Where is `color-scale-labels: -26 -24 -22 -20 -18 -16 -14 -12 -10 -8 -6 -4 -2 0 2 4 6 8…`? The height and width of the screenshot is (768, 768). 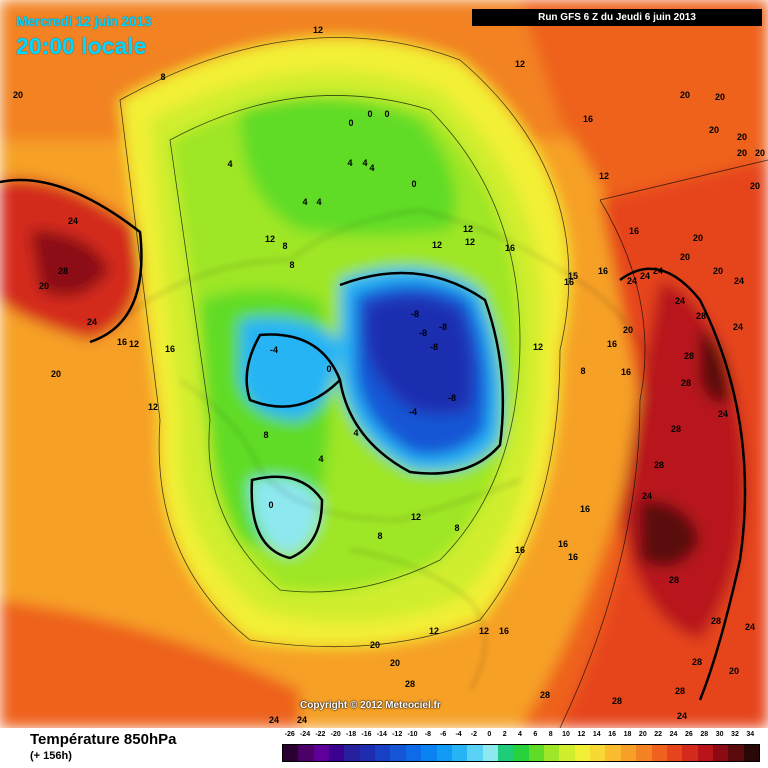 color-scale-labels: -26 -24 -22 -20 -18 -16 -14 -12 -10 -8 -6 -4 -2 0 2 4 6 8… is located at coordinates (520, 737).